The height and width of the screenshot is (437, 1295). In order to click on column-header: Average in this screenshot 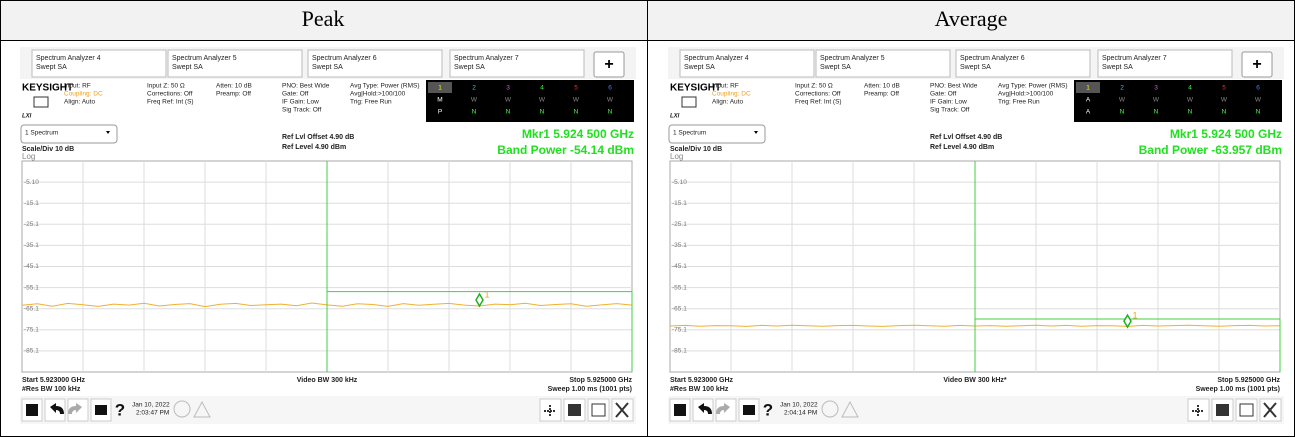, I will do `click(971, 18)`.